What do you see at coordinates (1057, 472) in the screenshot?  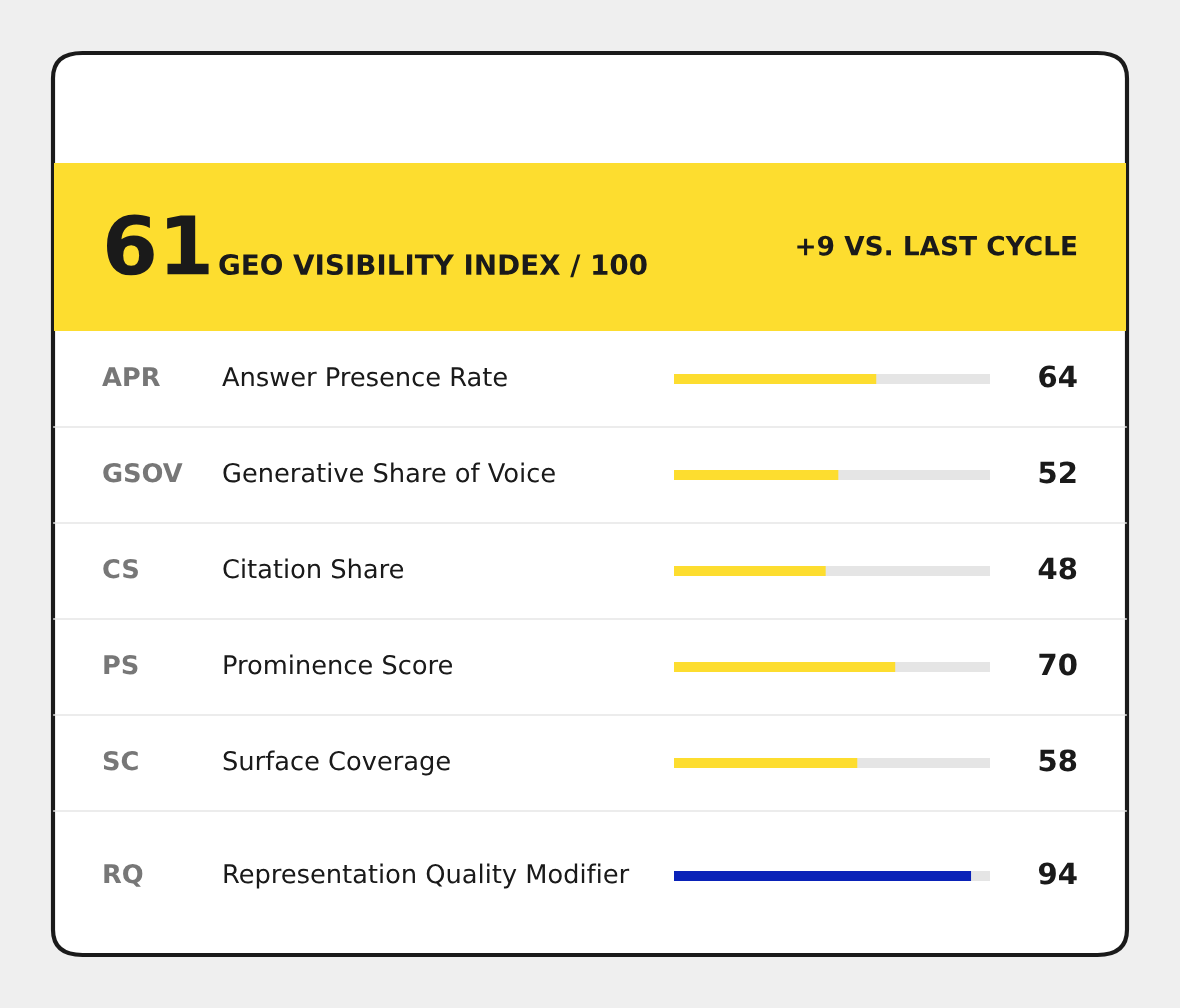 I see `data-label: 52` at bounding box center [1057, 472].